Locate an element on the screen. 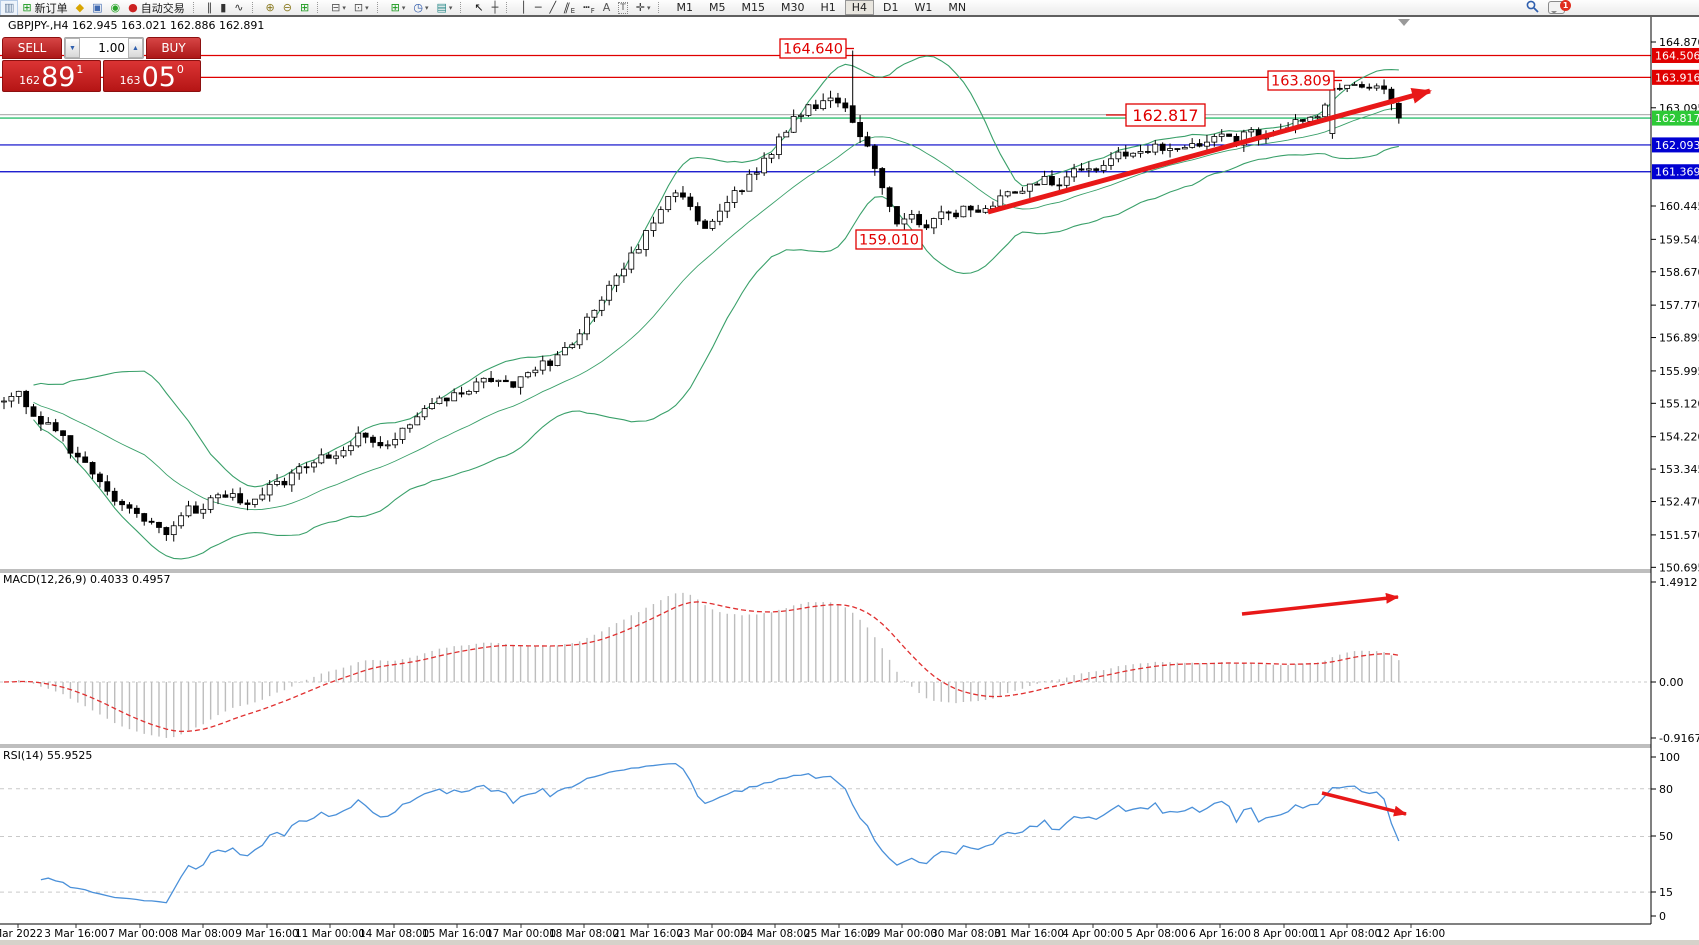 The height and width of the screenshot is (945, 1699). svg-text: 50 is located at coordinates (1666, 836).